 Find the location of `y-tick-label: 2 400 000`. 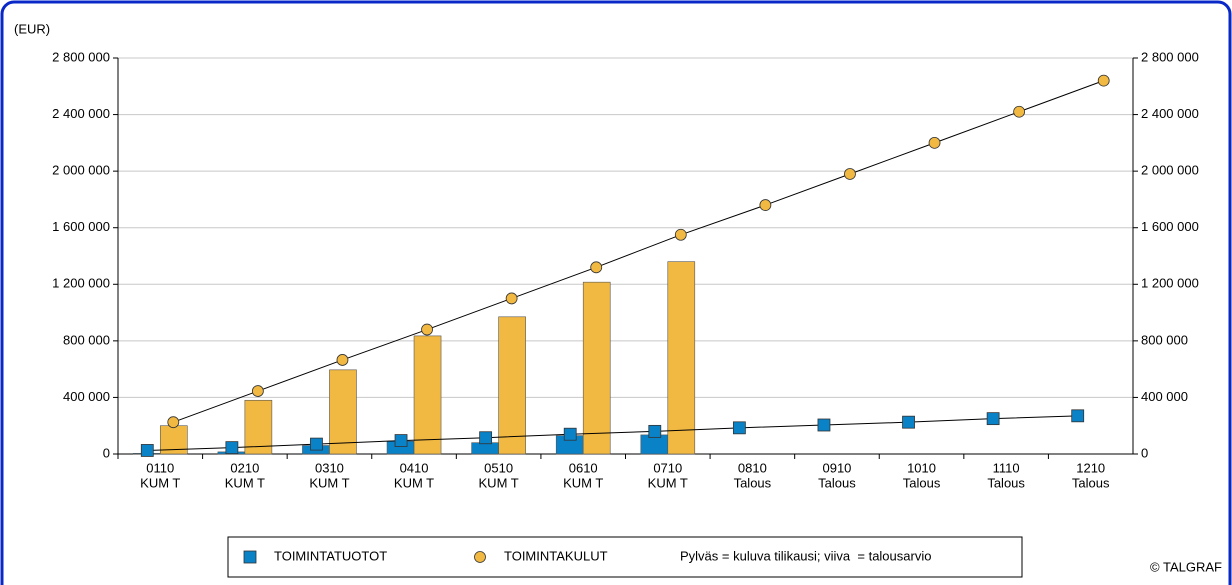

y-tick-label: 2 400 000 is located at coordinates (81, 113).